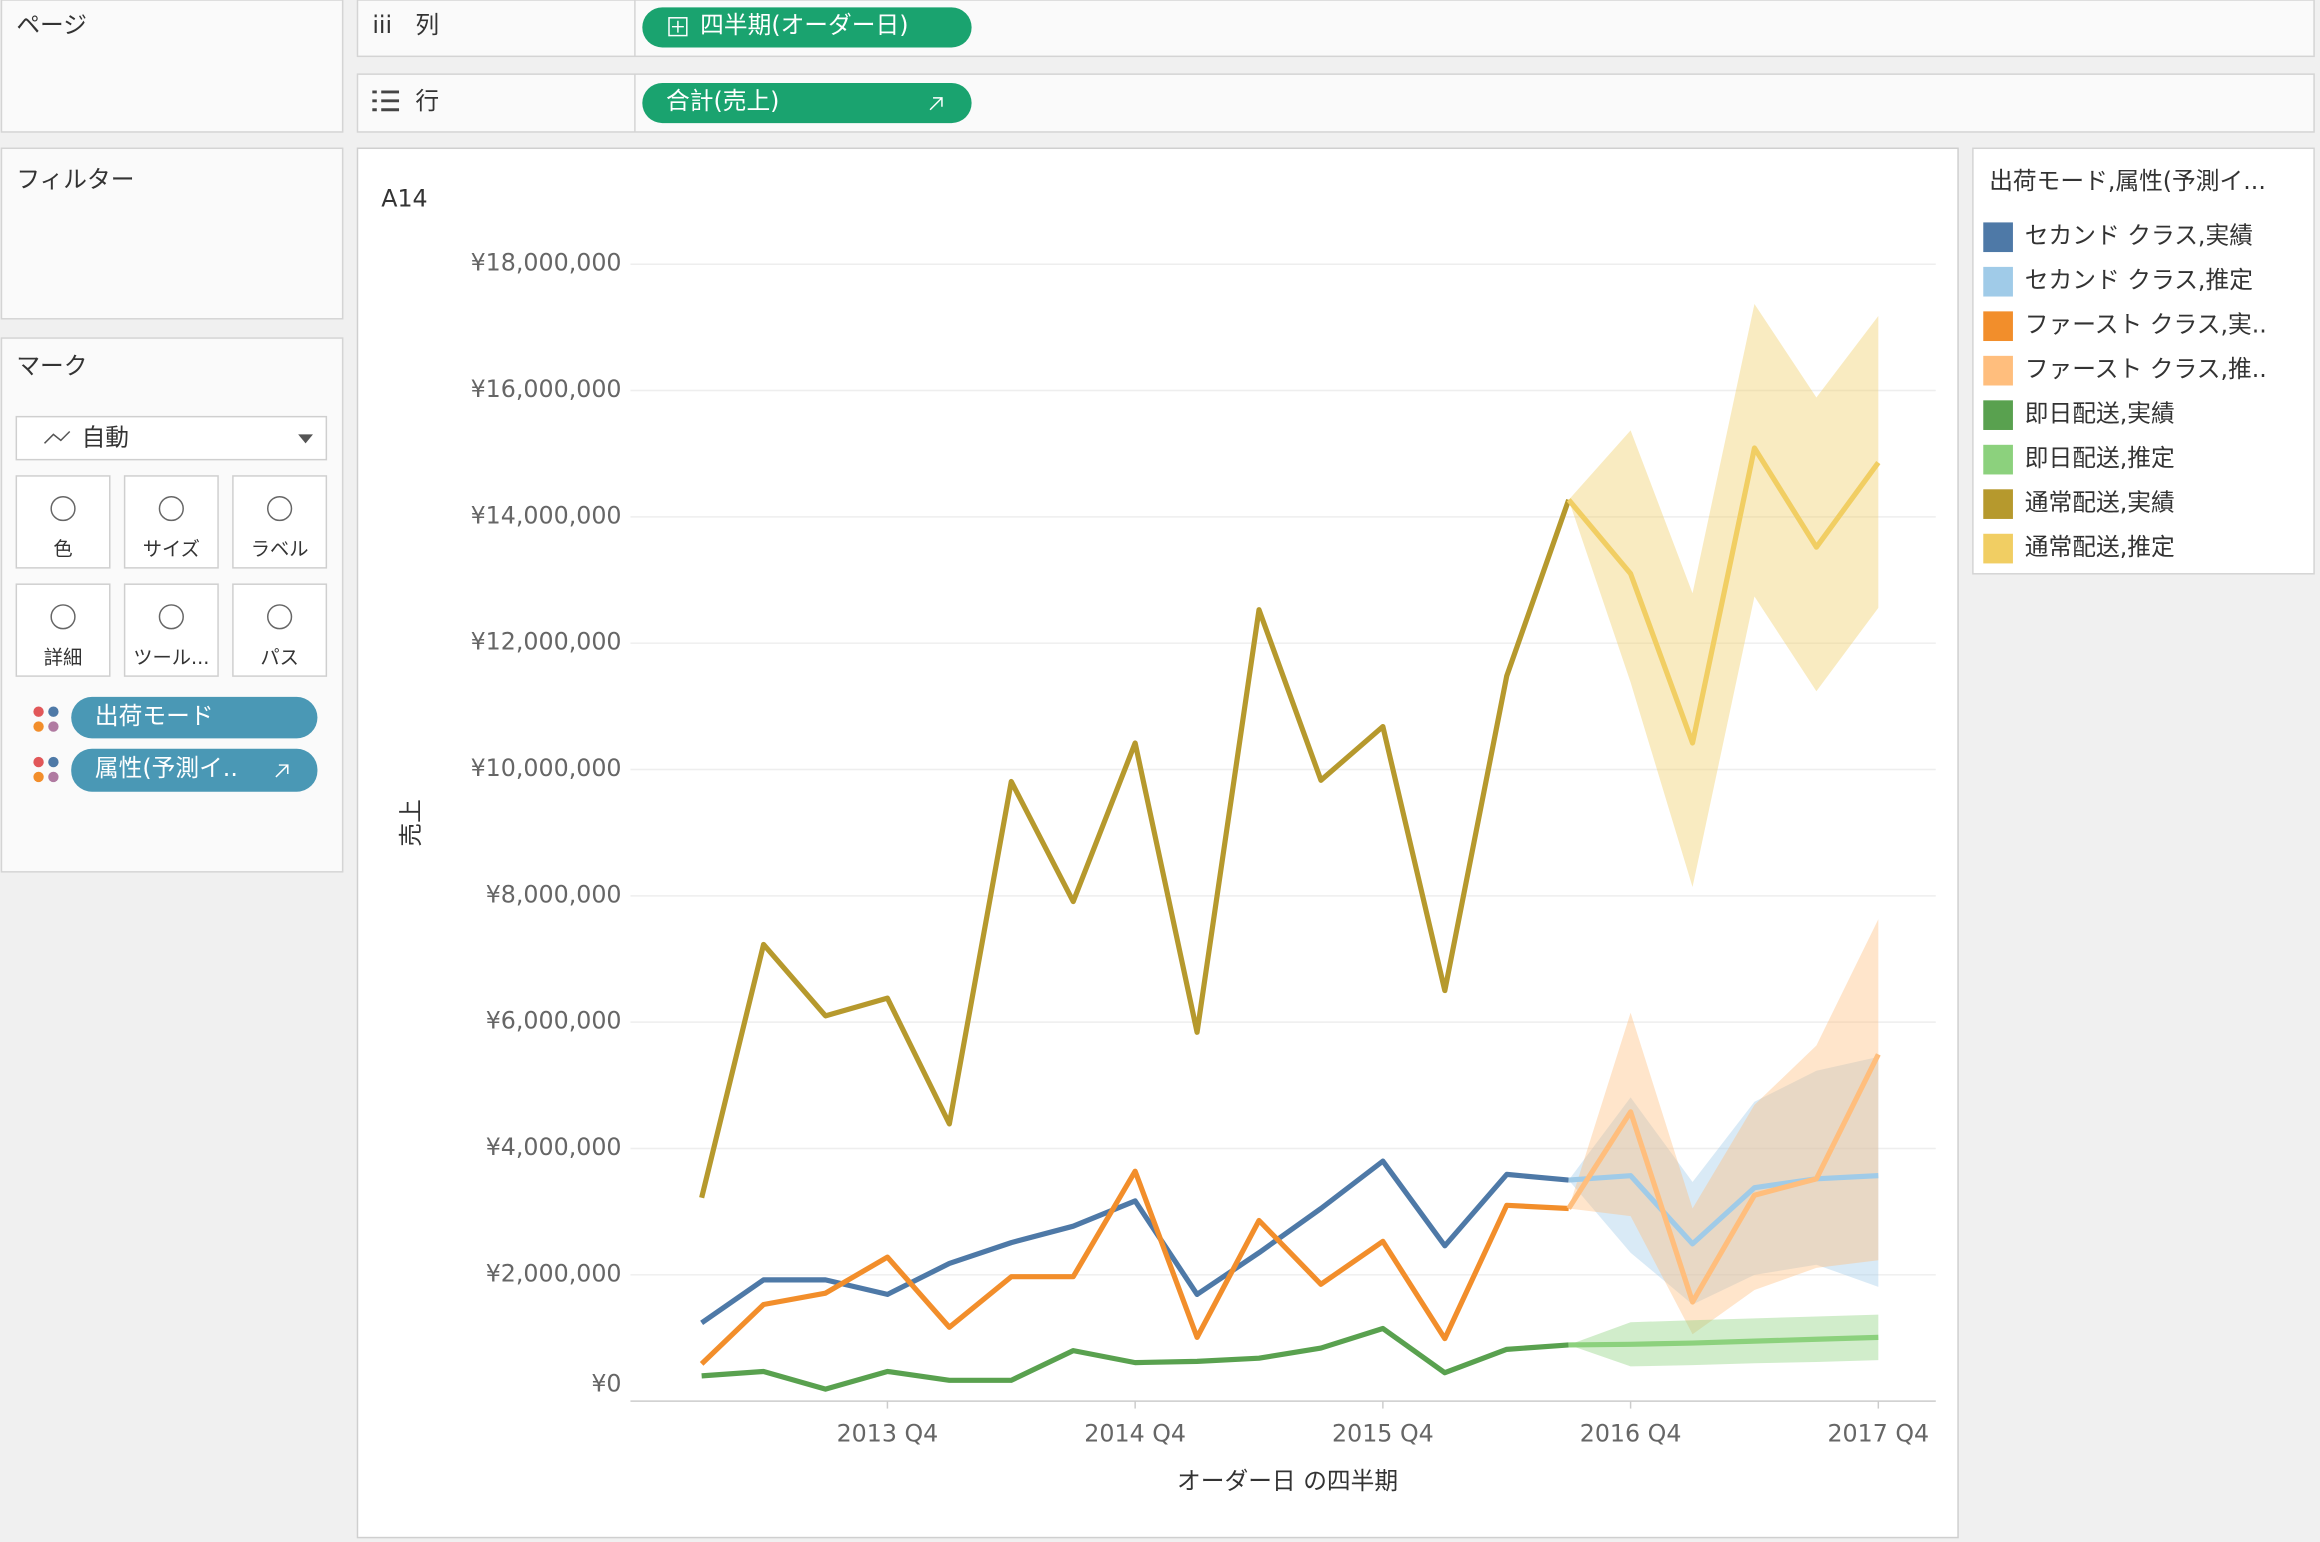  Describe the element at coordinates (172, 66) in the screenshot. I see `pages-panel` at that location.